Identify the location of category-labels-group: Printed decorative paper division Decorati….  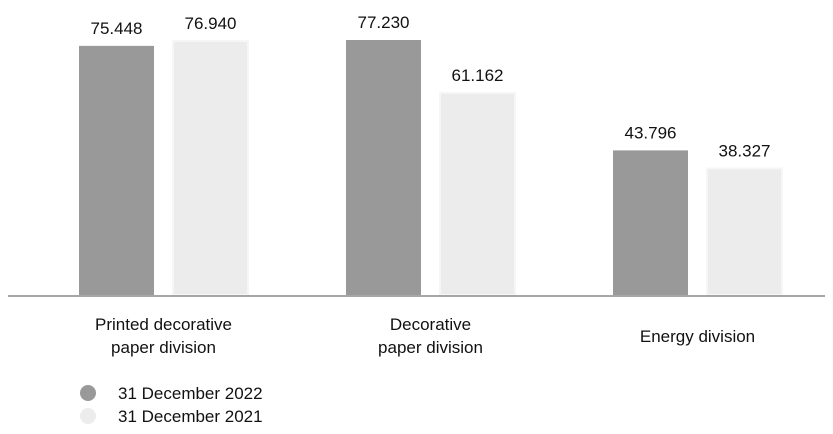
(425, 336).